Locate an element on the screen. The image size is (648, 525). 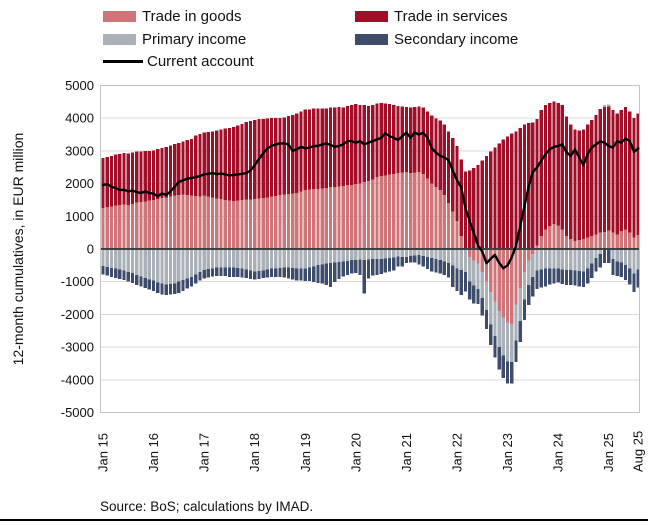
y-axis-tick-label: -2000 is located at coordinates (77, 314).